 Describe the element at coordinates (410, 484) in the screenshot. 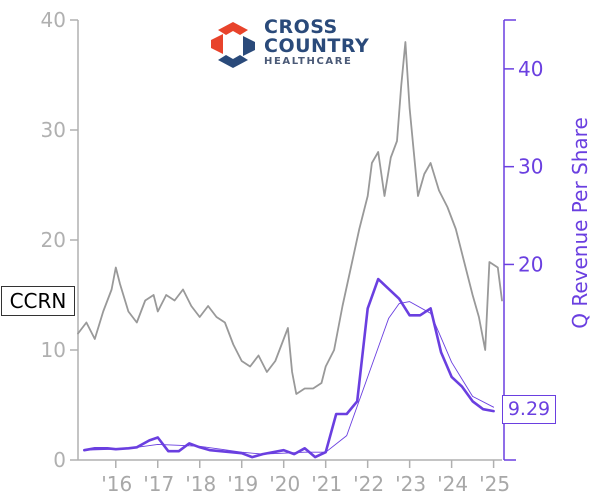

I see `x-tick-label: '23` at that location.